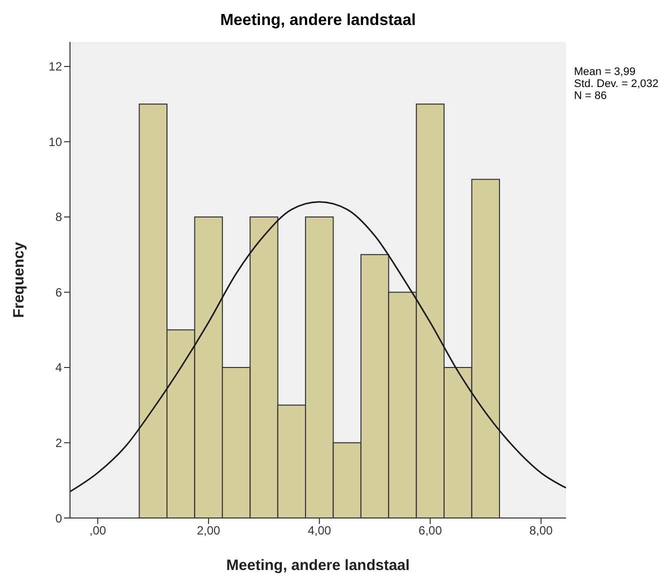  Describe the element at coordinates (591, 96) in the screenshot. I see `text: N = 86` at that location.